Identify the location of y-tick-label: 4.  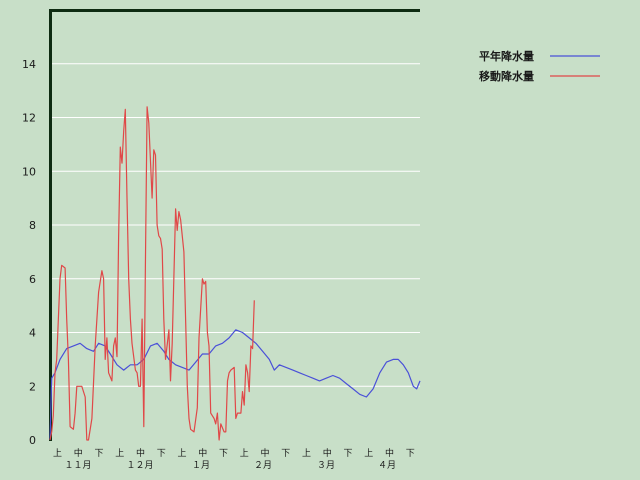
(32, 333).